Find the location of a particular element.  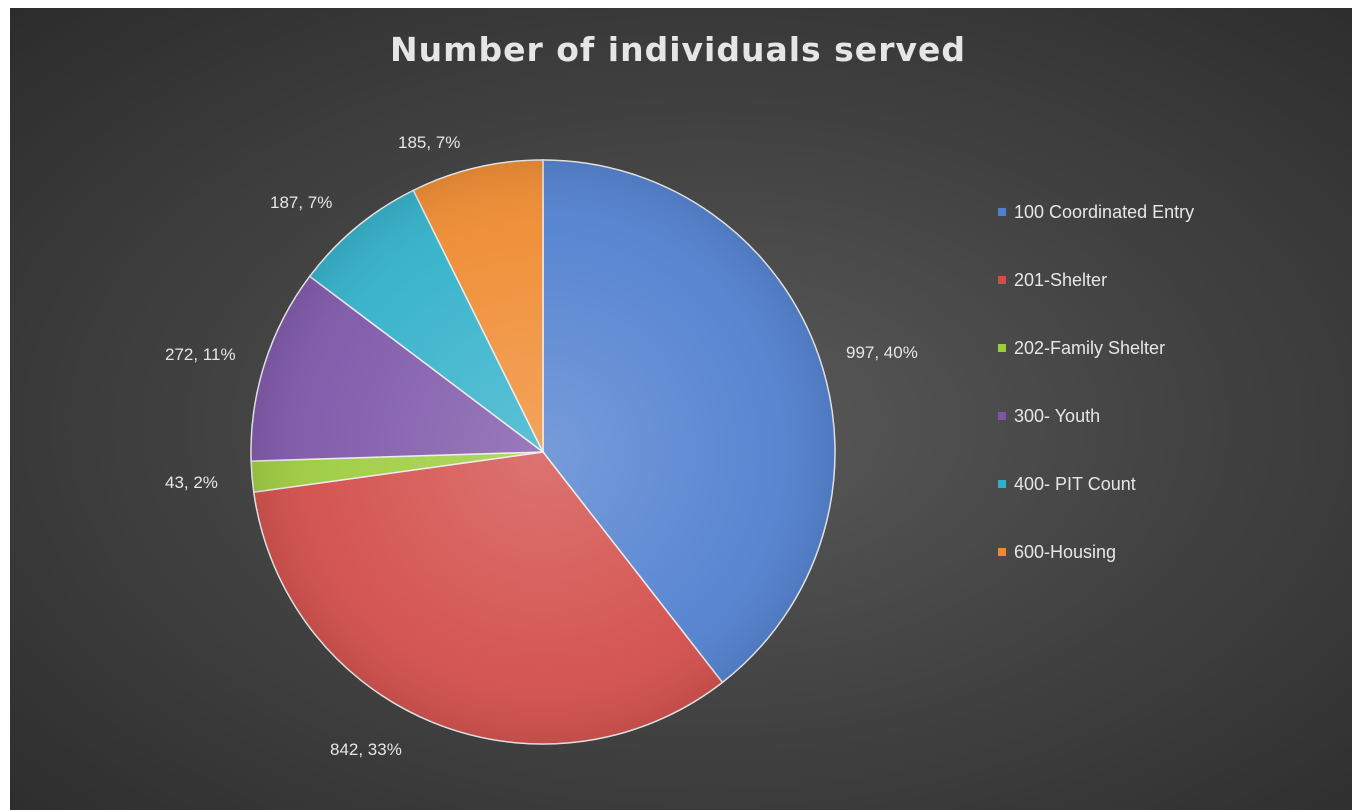

legend-label: 400- PIT Count is located at coordinates (1075, 484).